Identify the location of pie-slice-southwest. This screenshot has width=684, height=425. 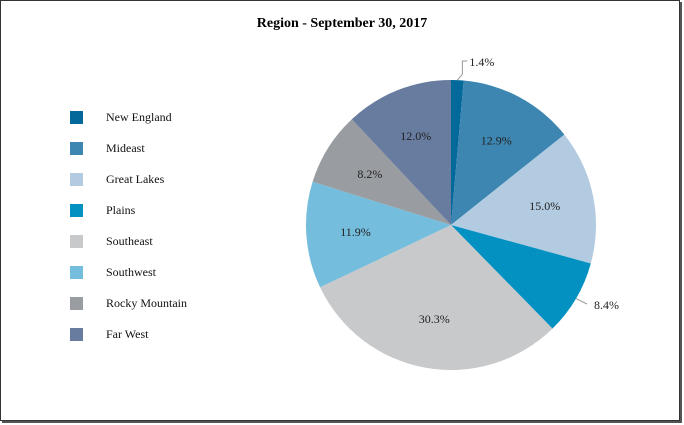
(378, 234).